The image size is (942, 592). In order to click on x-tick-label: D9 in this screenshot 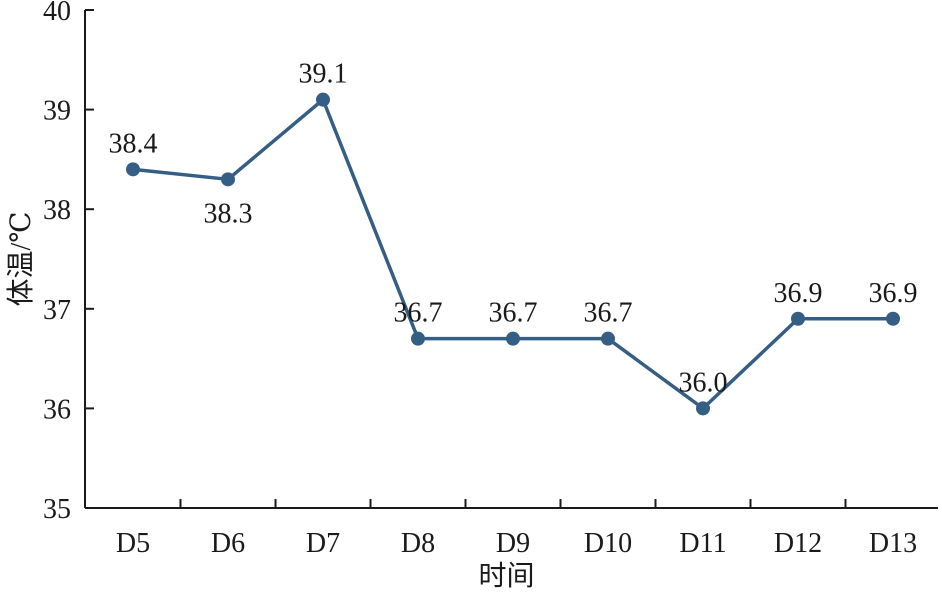, I will do `click(513, 543)`.